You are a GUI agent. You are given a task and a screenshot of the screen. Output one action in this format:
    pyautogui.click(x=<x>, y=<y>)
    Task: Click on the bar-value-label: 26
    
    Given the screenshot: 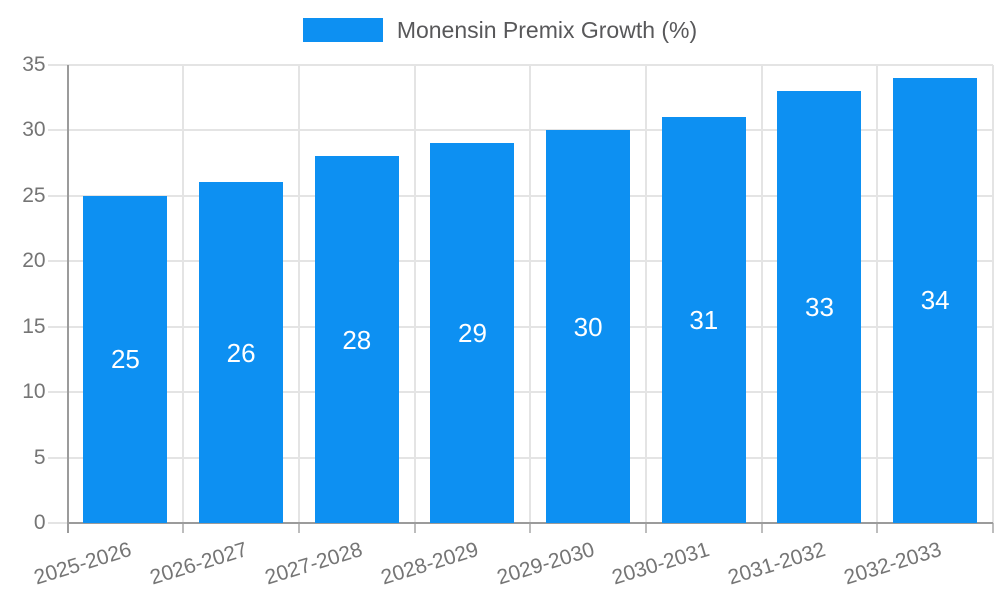 What is the action you would take?
    pyautogui.click(x=241, y=352)
    